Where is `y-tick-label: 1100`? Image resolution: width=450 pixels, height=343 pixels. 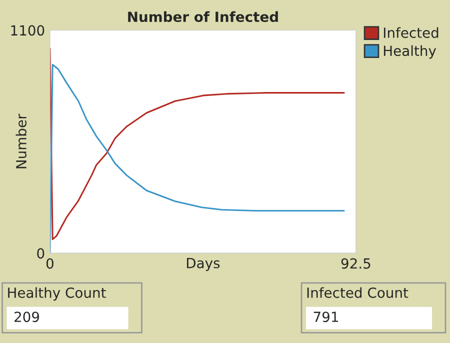
y-tick-label: 1100 is located at coordinates (27, 30).